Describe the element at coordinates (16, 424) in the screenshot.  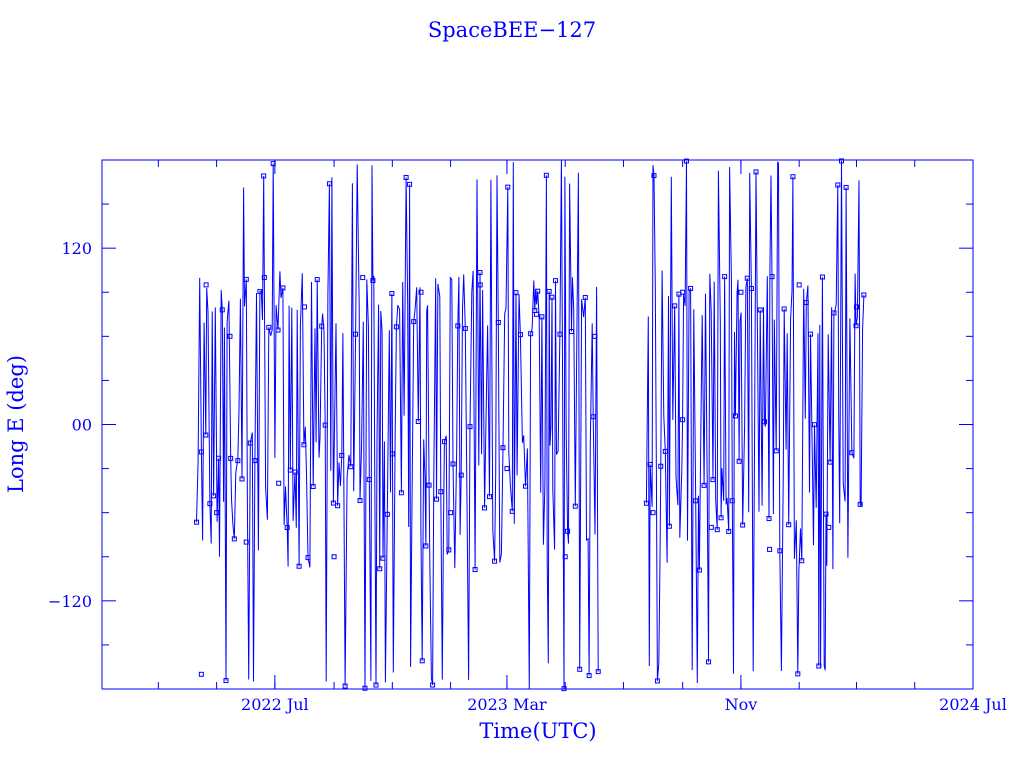
I see `y-axis-label: Long E (deg)` at that location.